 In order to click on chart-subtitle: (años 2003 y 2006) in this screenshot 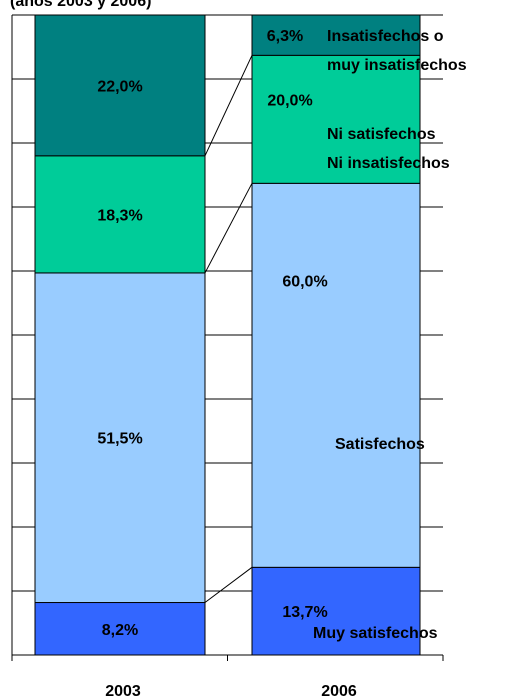, I will do `click(80, 5)`.